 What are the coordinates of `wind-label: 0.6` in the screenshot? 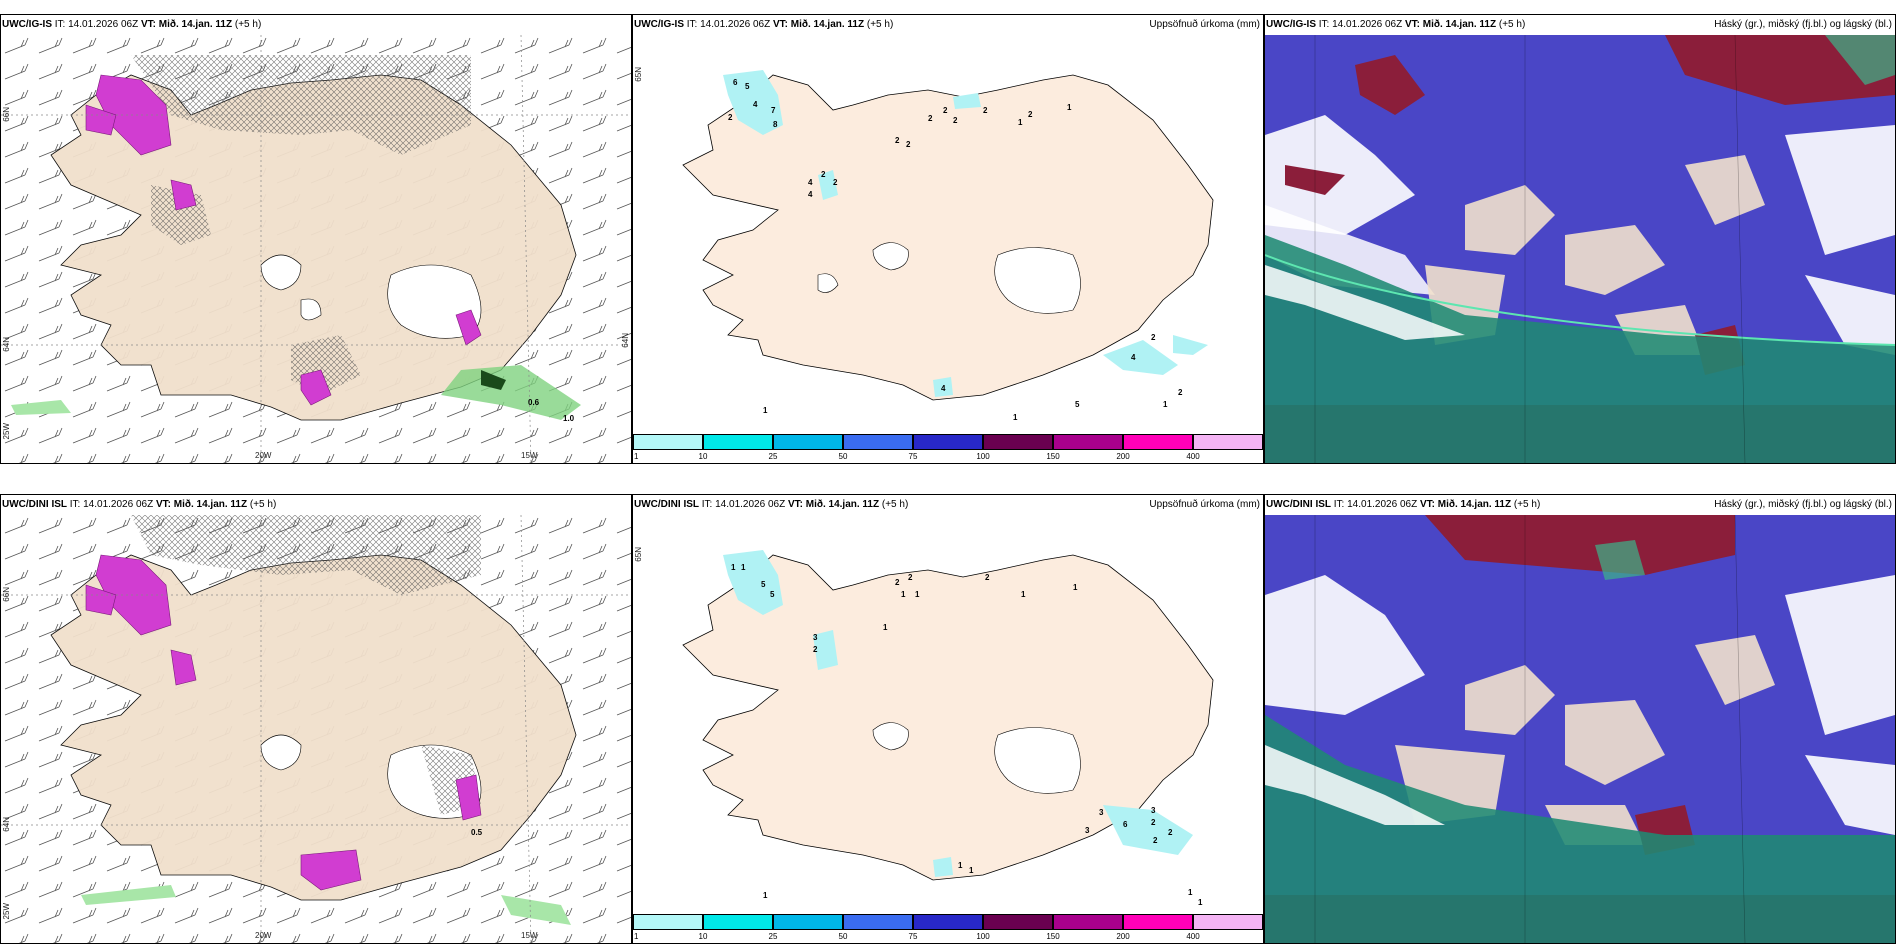 It's located at (534, 402).